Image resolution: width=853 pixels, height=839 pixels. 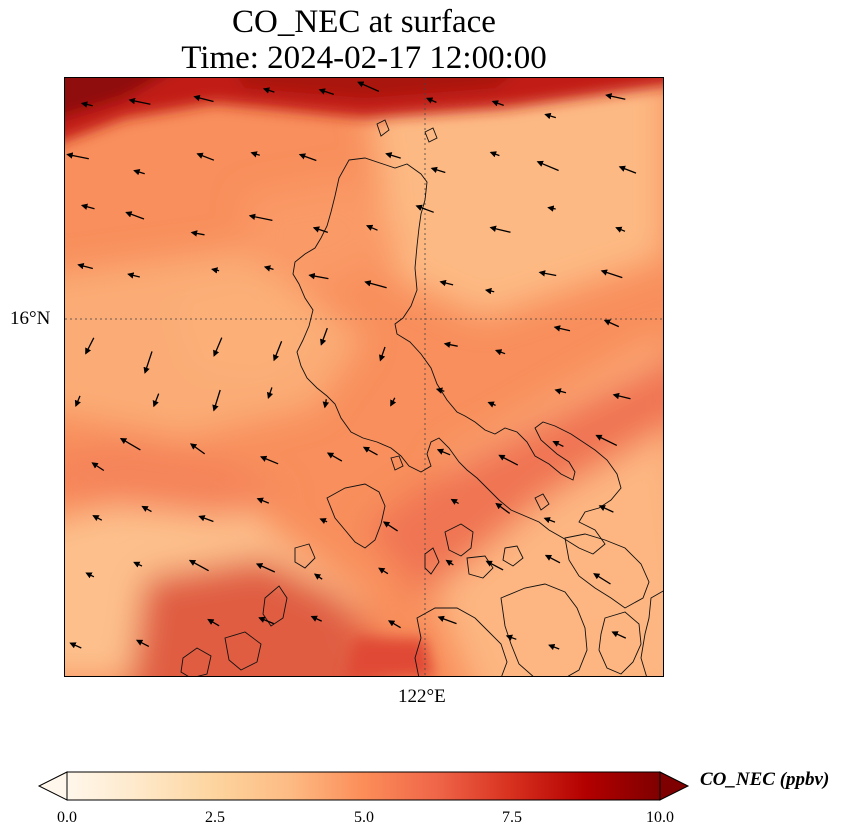 What do you see at coordinates (67, 817) in the screenshot?
I see `colorbar-tick-0: 0.0` at bounding box center [67, 817].